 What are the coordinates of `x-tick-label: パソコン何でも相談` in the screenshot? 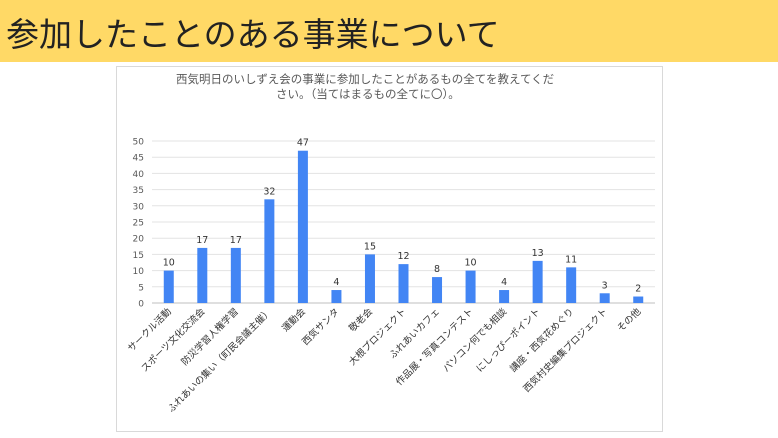 It's located at (474, 339).